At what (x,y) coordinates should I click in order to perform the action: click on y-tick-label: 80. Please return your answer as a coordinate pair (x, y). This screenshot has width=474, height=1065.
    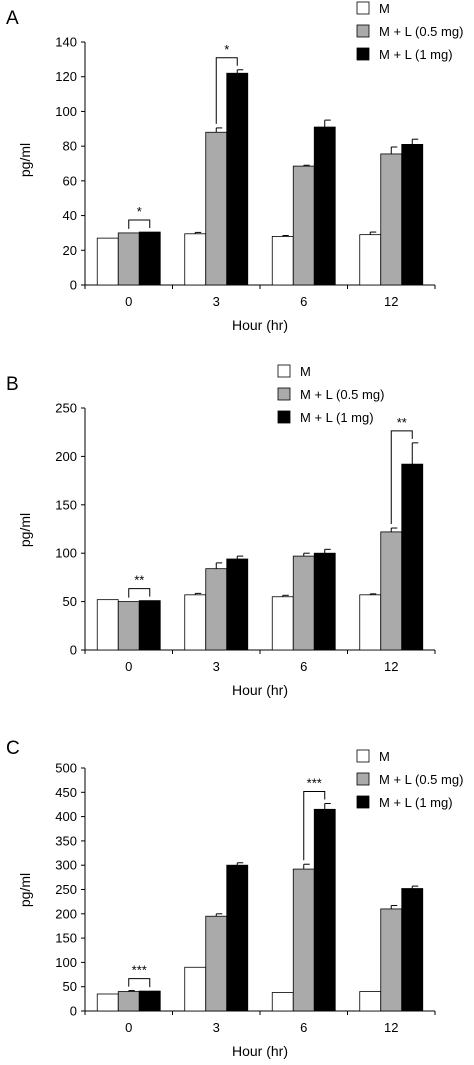
    Looking at the image, I should click on (70, 146).